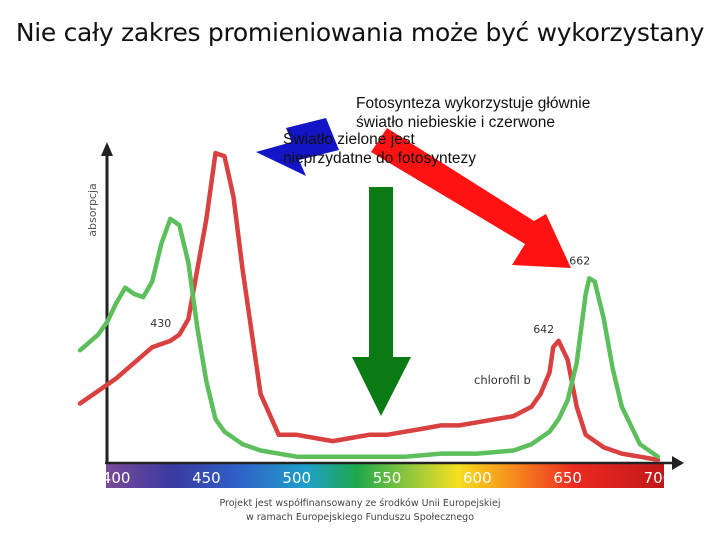 The height and width of the screenshot is (540, 720). I want to click on blue-arrow-icon, so click(297, 147).